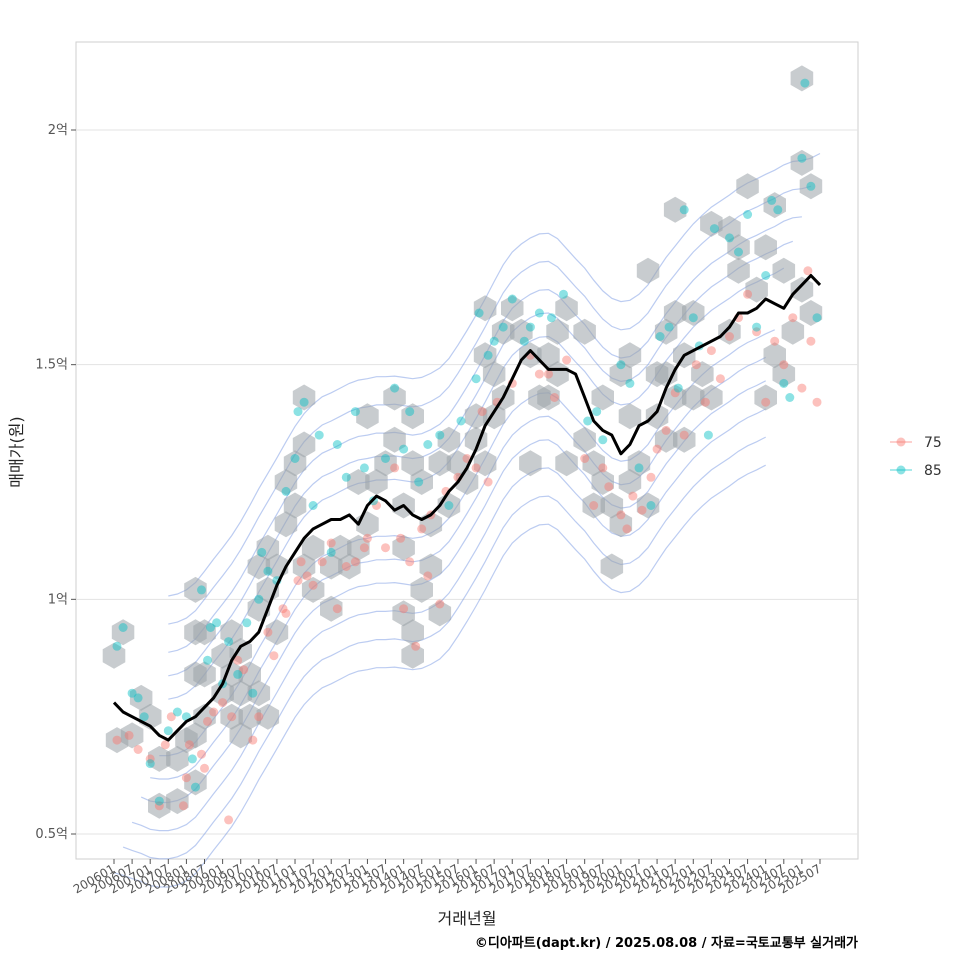 The width and height of the screenshot is (960, 960). What do you see at coordinates (58, 599) in the screenshot?
I see `y-tick-label: 1억` at bounding box center [58, 599].